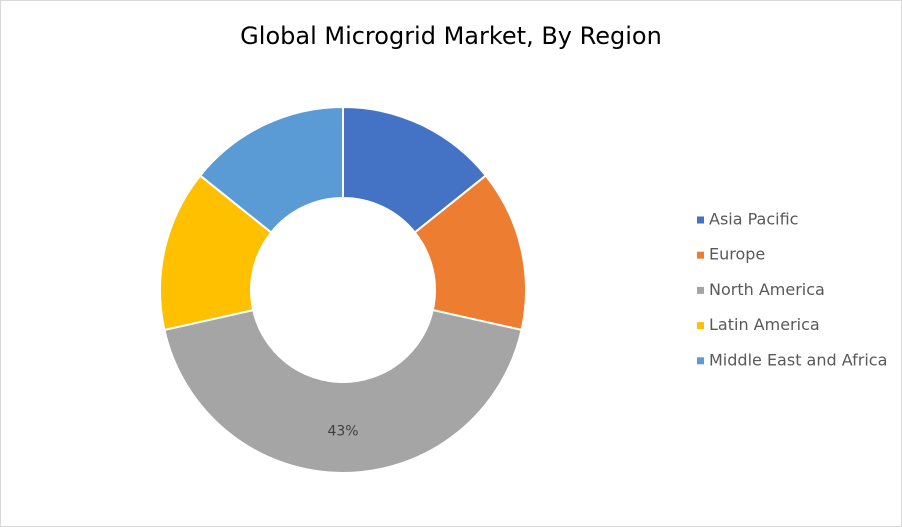 The width and height of the screenshot is (902, 527). Describe the element at coordinates (767, 289) in the screenshot. I see `legend-label: North America` at that location.